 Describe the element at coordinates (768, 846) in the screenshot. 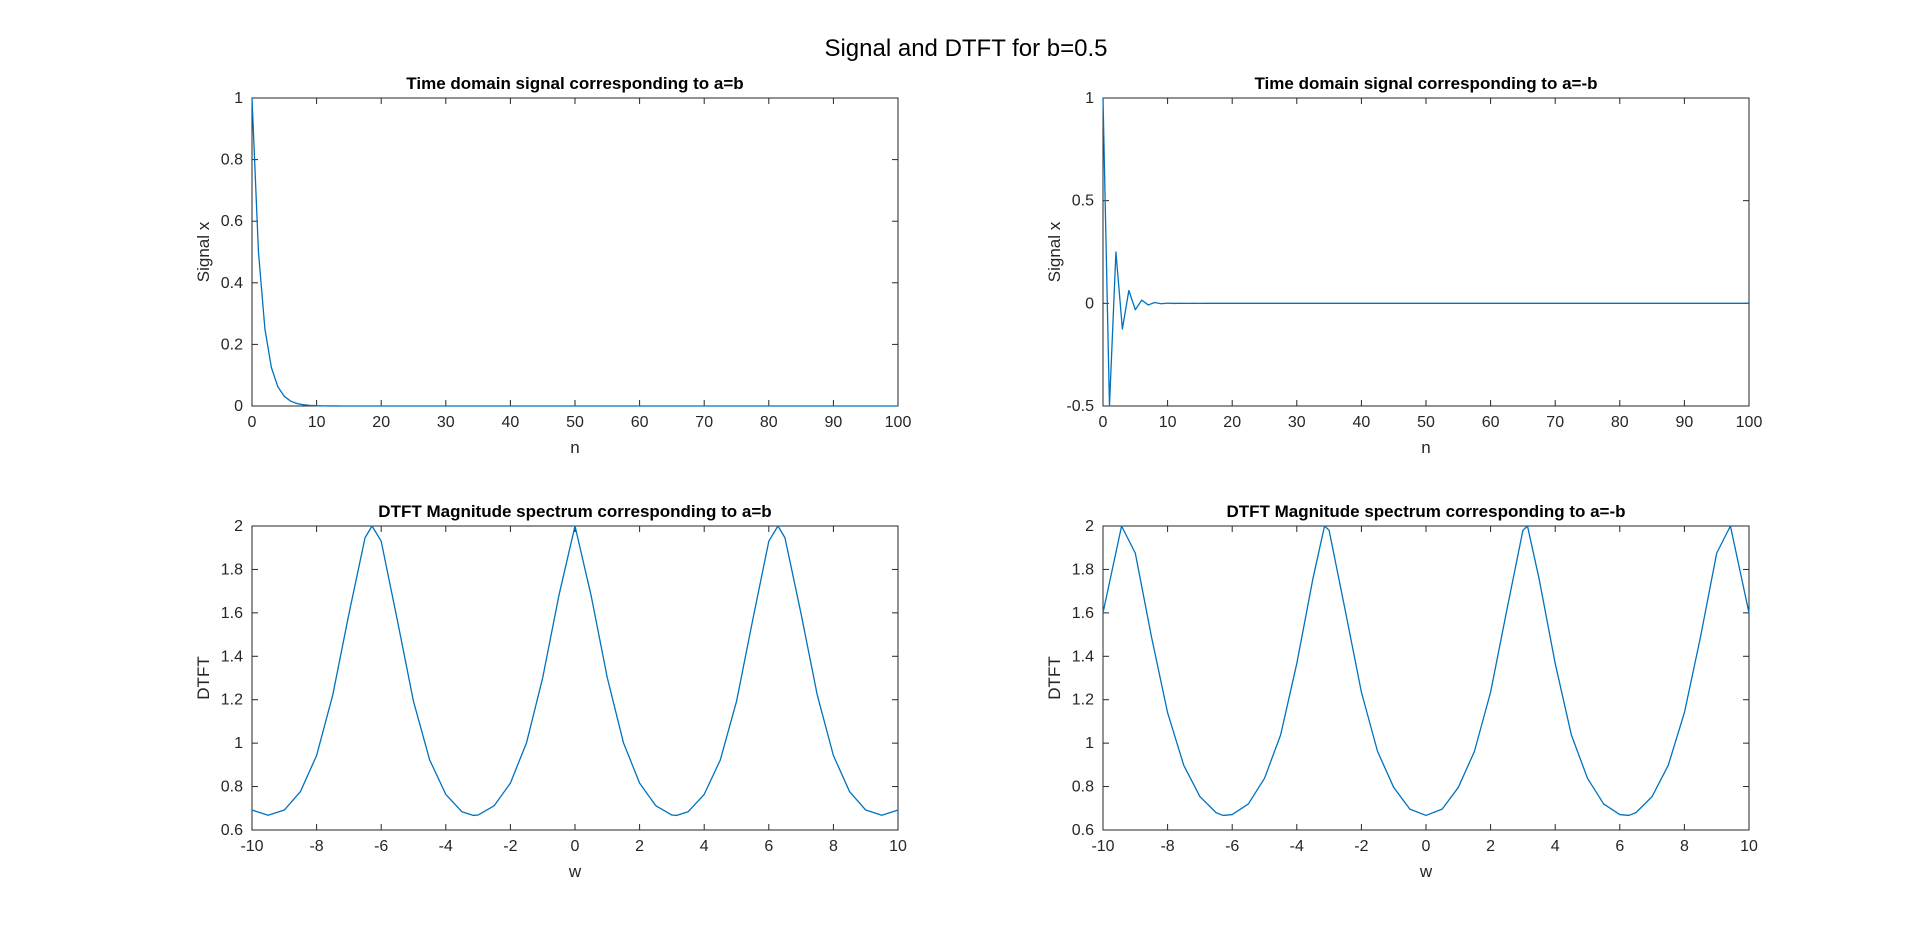

I see `x-tick-label: 6` at that location.